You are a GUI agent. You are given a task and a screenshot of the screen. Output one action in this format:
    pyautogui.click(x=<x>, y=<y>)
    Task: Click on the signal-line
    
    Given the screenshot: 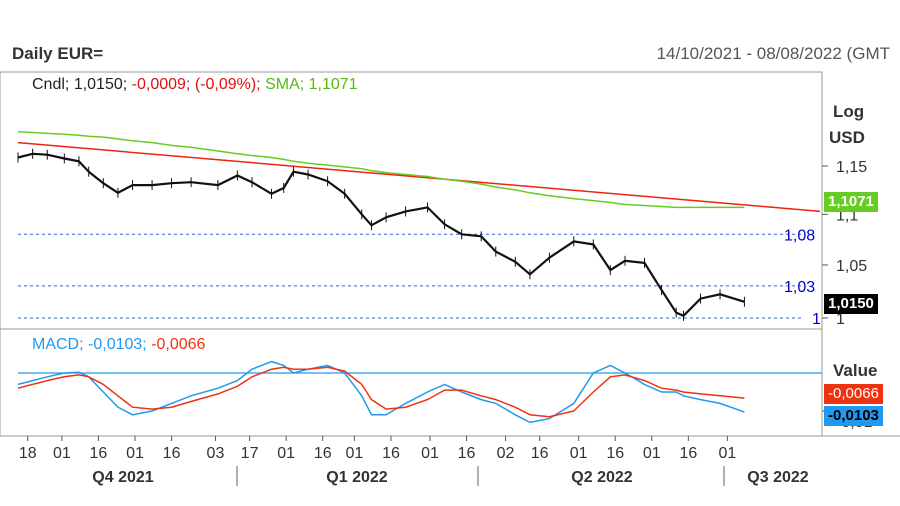 What is the action you would take?
    pyautogui.click(x=381, y=392)
    